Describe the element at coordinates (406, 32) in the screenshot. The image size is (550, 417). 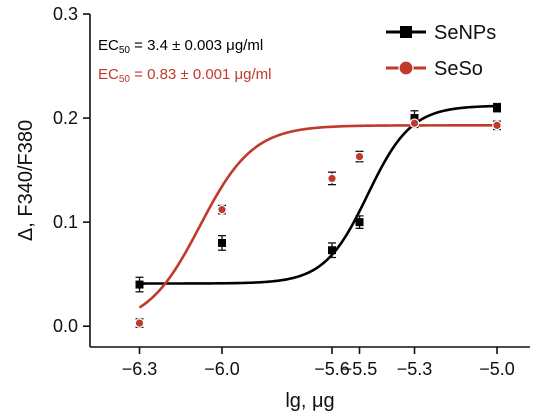
I see `senps-legend-marker` at that location.